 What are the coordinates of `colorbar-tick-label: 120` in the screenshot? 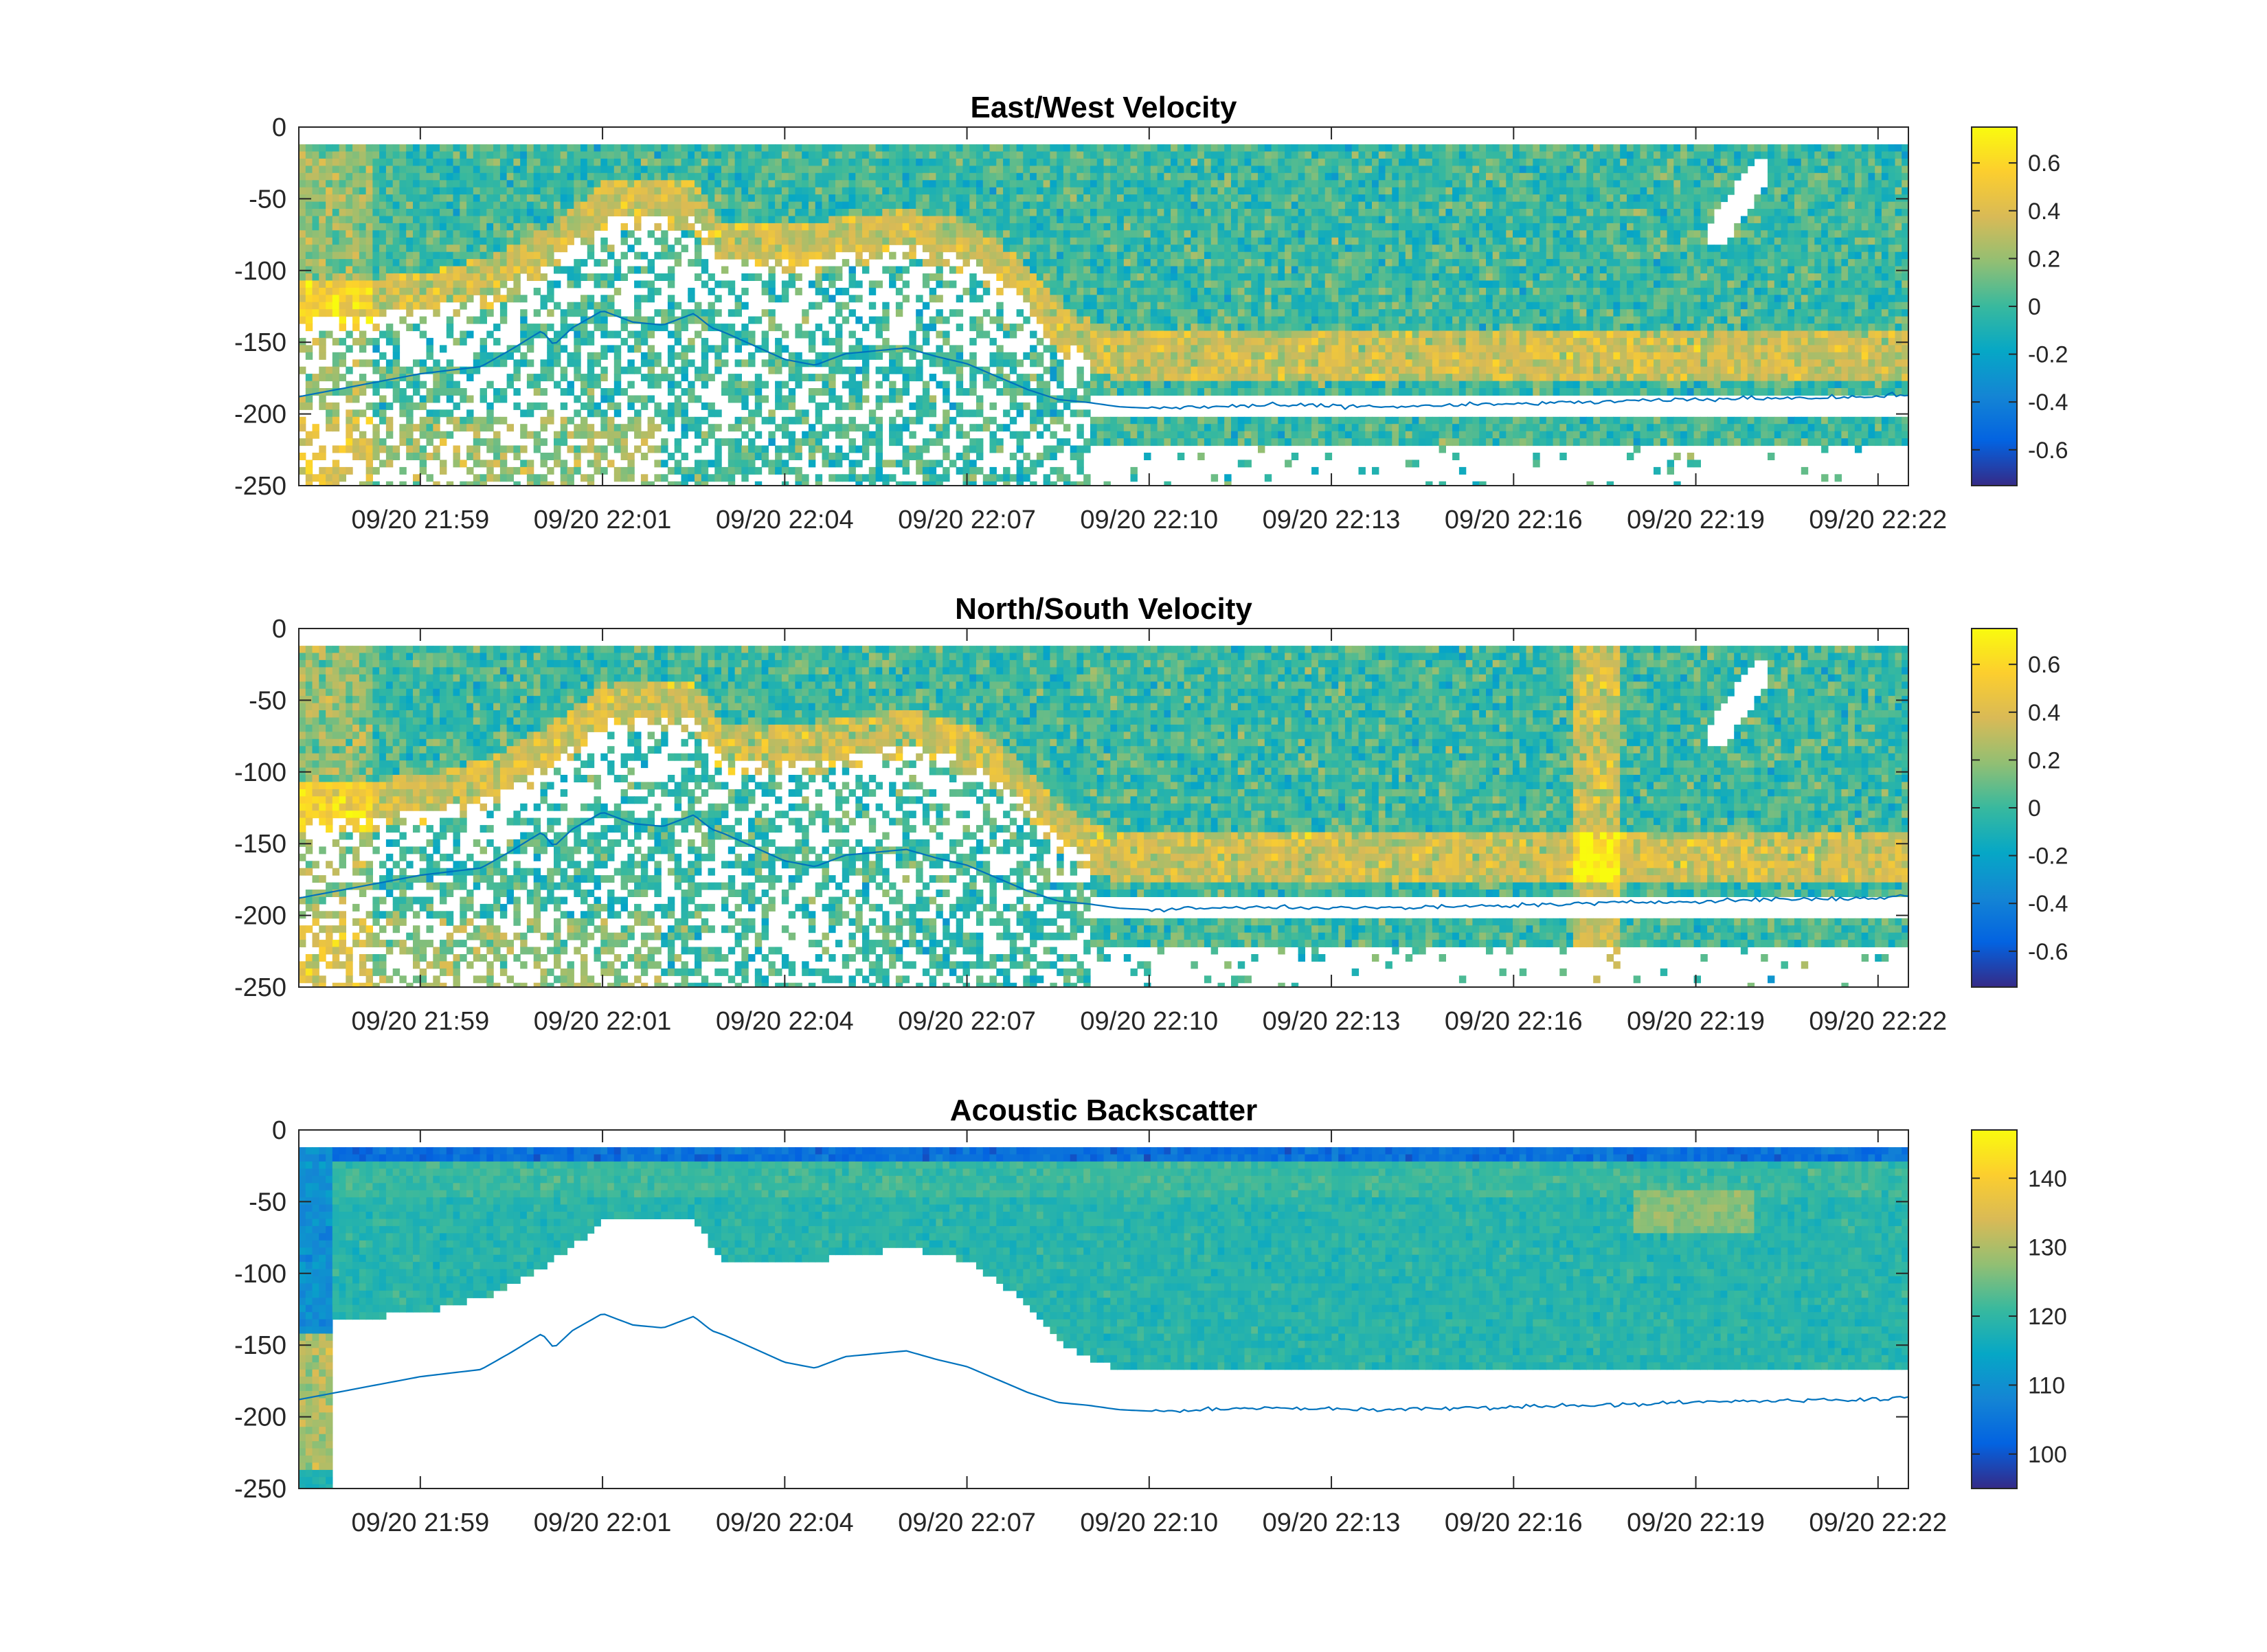 It's located at (2048, 1317).